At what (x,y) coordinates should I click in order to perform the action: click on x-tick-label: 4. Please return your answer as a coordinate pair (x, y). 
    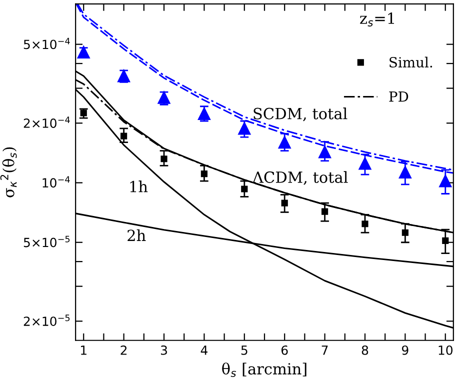
    Looking at the image, I should click on (204, 350).